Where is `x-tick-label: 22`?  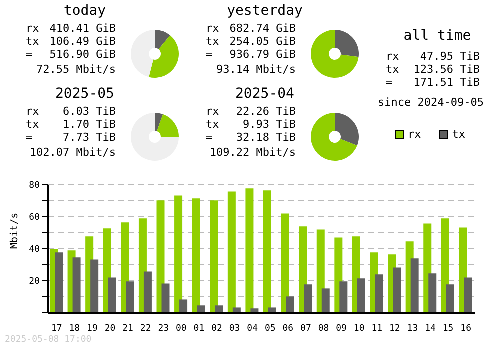 x-tick-label: 22 is located at coordinates (146, 329).